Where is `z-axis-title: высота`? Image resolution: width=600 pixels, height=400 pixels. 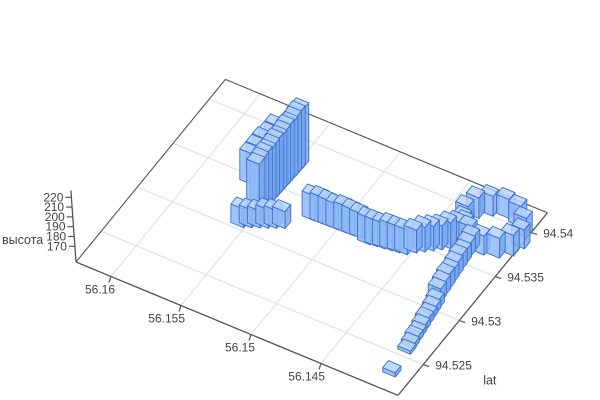
z-axis-title: высота is located at coordinates (22, 240).